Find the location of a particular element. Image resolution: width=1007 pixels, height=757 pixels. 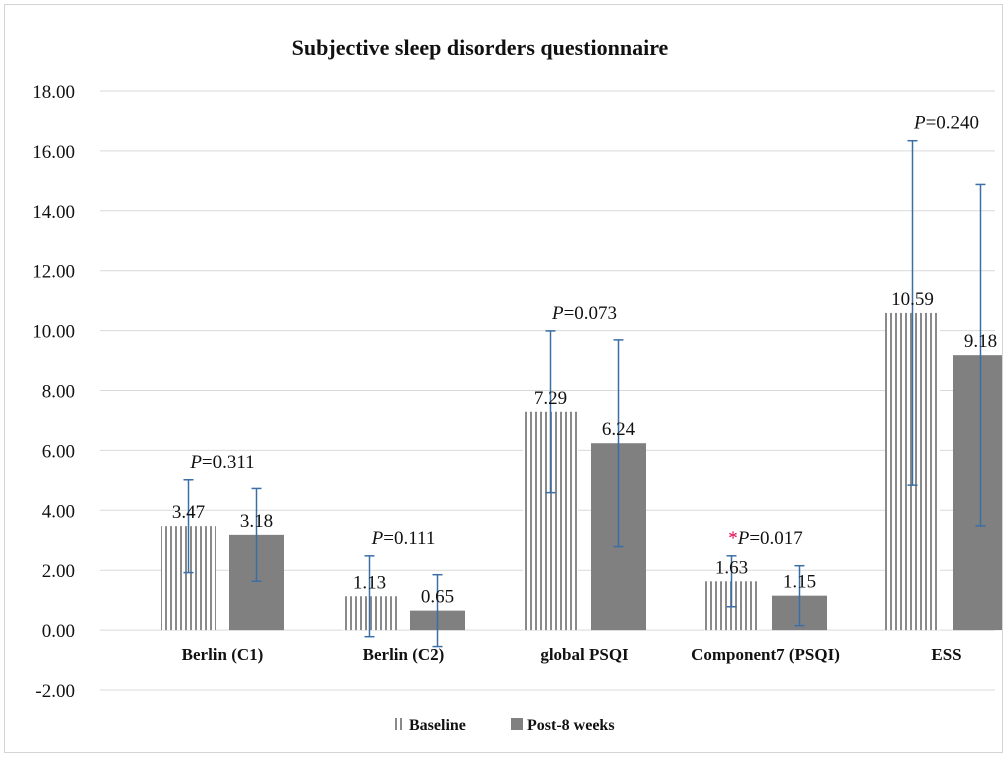

data-label: 9.18 is located at coordinates (980, 341).